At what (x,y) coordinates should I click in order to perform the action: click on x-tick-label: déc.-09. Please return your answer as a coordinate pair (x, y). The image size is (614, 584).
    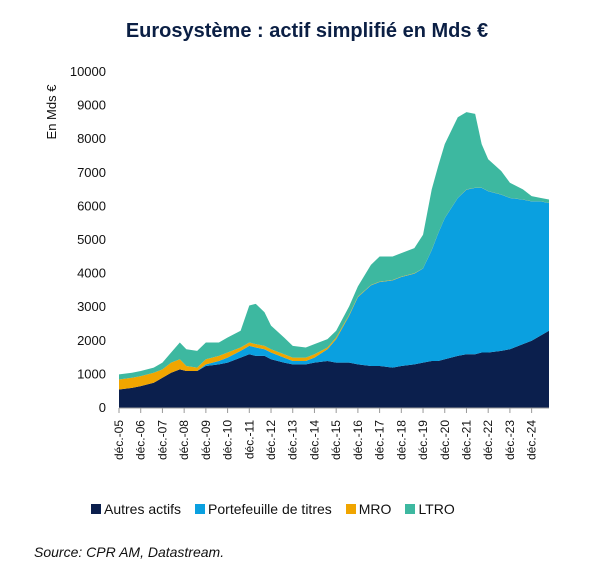
    Looking at the image, I should click on (206, 440).